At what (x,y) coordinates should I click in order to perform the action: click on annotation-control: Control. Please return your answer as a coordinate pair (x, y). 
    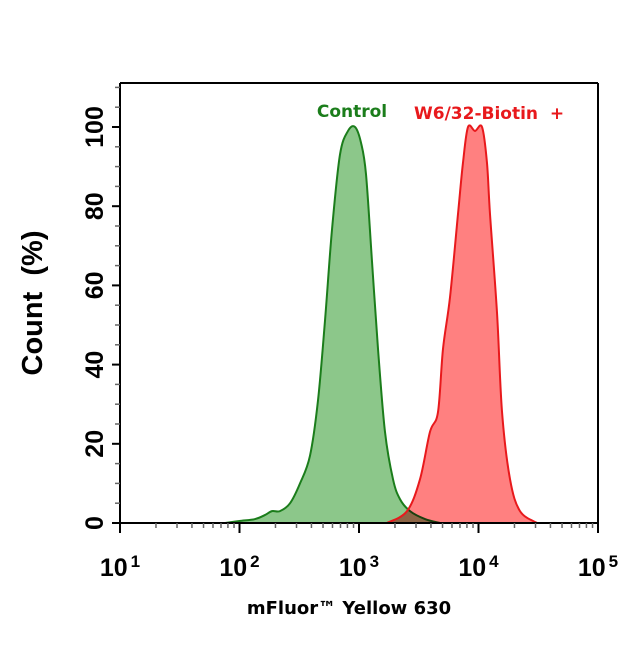
    Looking at the image, I should click on (352, 112).